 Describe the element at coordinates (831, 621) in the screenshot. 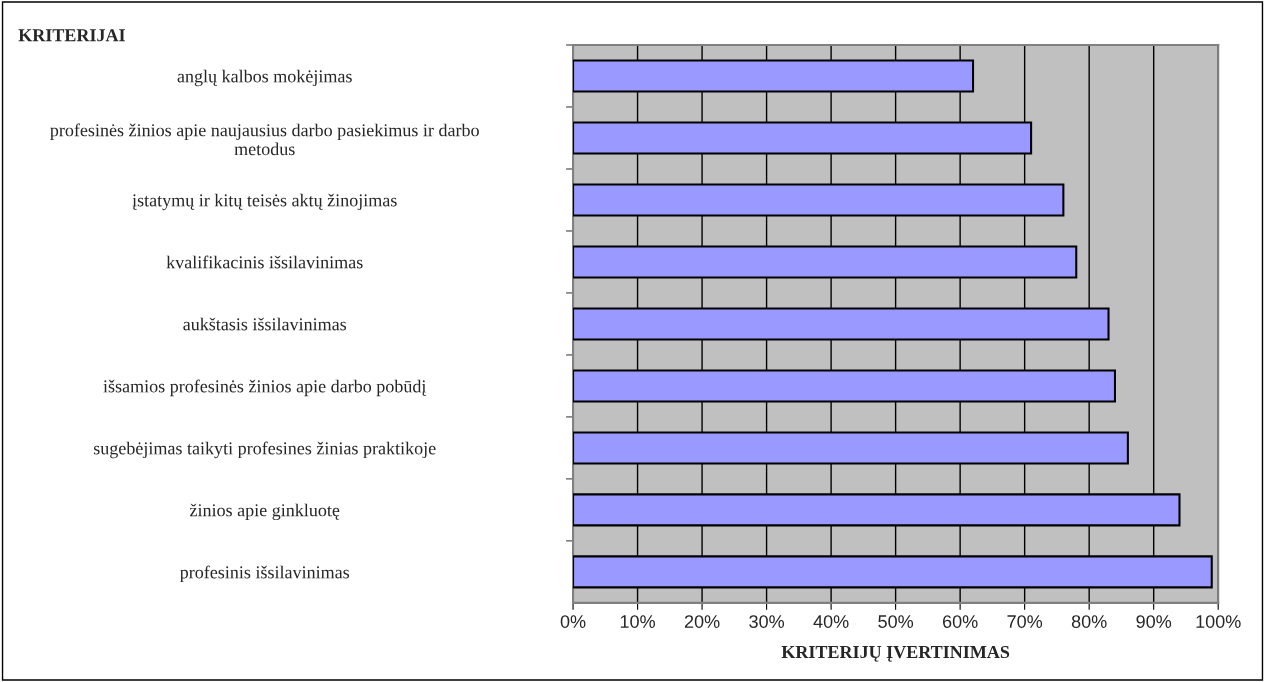

I see `x-tick-label: 40%` at that location.